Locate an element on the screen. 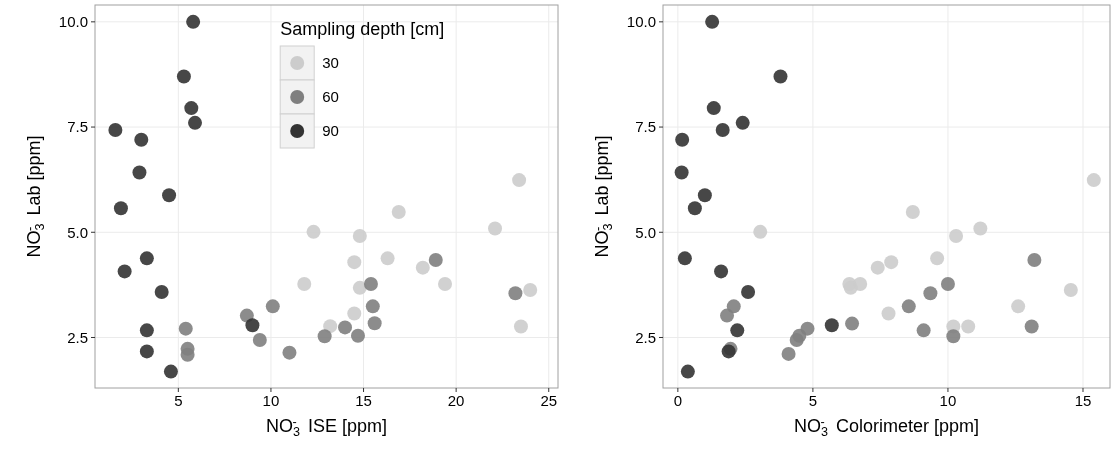 Image resolution: width=1118 pixels, height=454 pixels. x-tick-label: 20 is located at coordinates (456, 400).